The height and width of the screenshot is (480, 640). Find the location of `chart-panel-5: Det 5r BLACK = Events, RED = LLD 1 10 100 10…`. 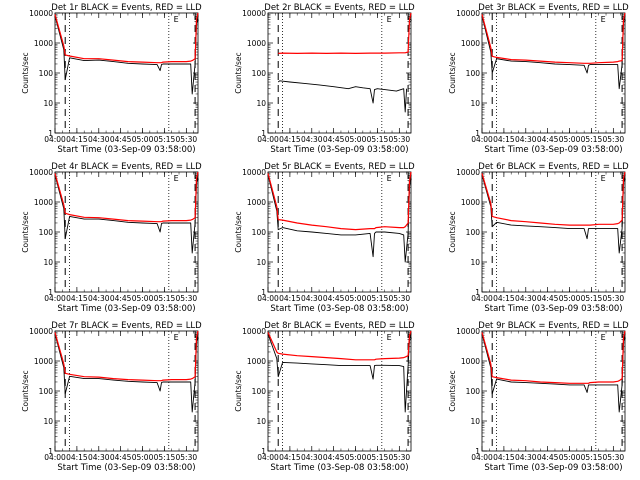

chart-panel-5: Det 5r BLACK = Events, RED = LLD 1 10 100 10… is located at coordinates (324, 238).